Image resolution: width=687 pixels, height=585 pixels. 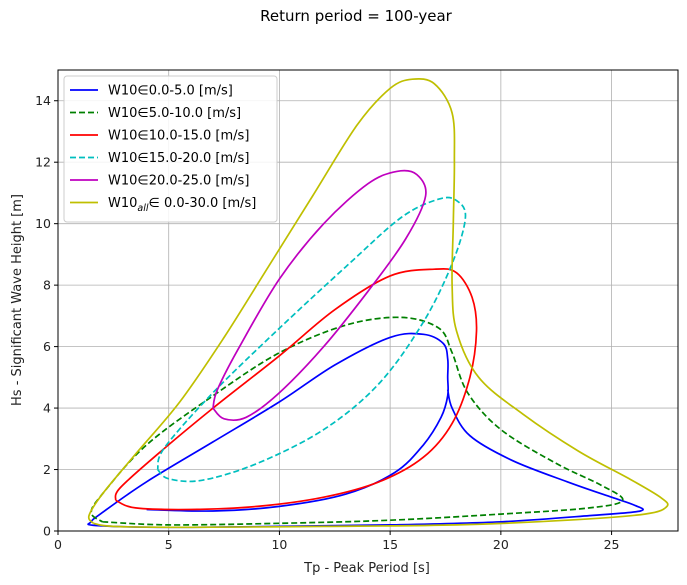 I want to click on legend-label: W10∈10.0-15.0 [m/s], so click(x=178, y=136).